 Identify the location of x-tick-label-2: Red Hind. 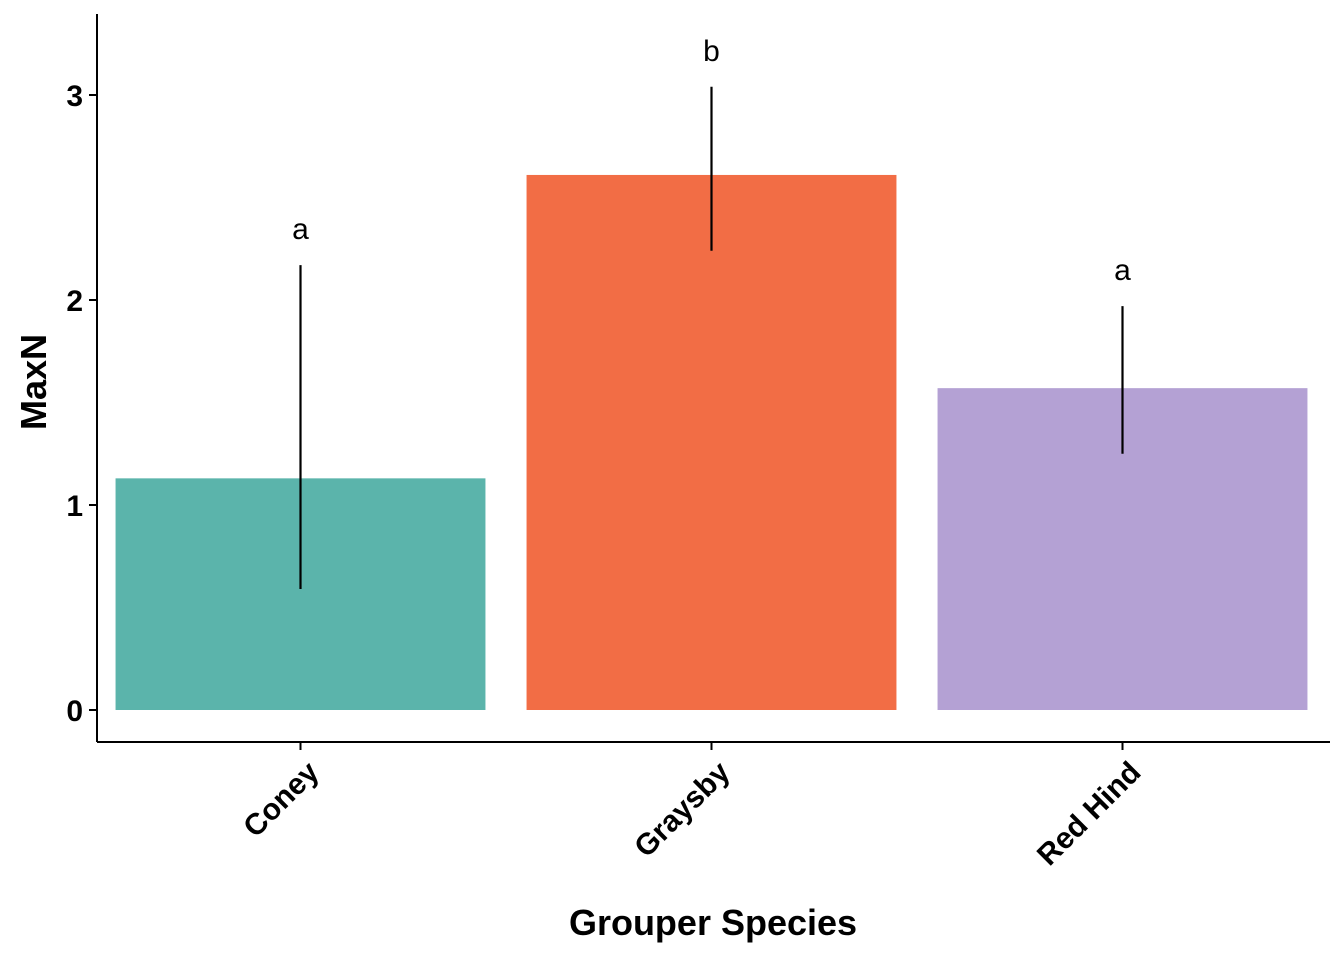
(1089, 814).